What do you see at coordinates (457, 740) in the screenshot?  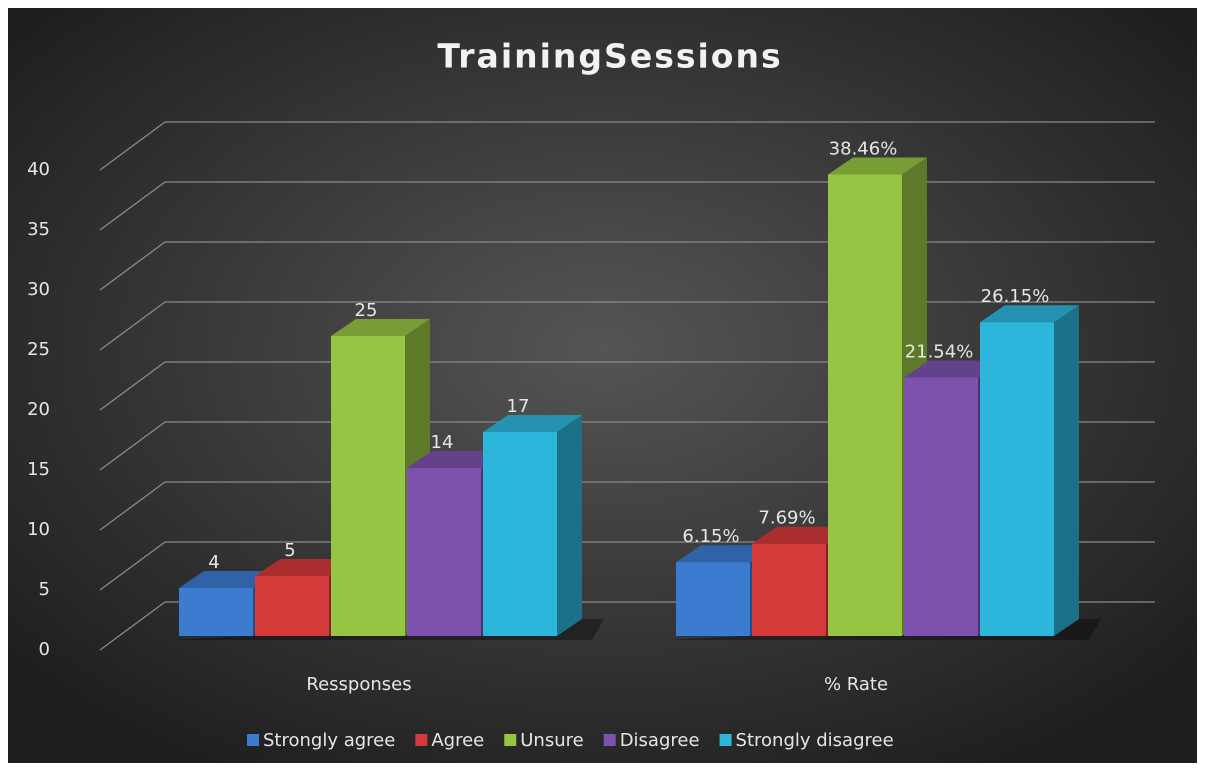 I see `legend-label: Agree` at bounding box center [457, 740].